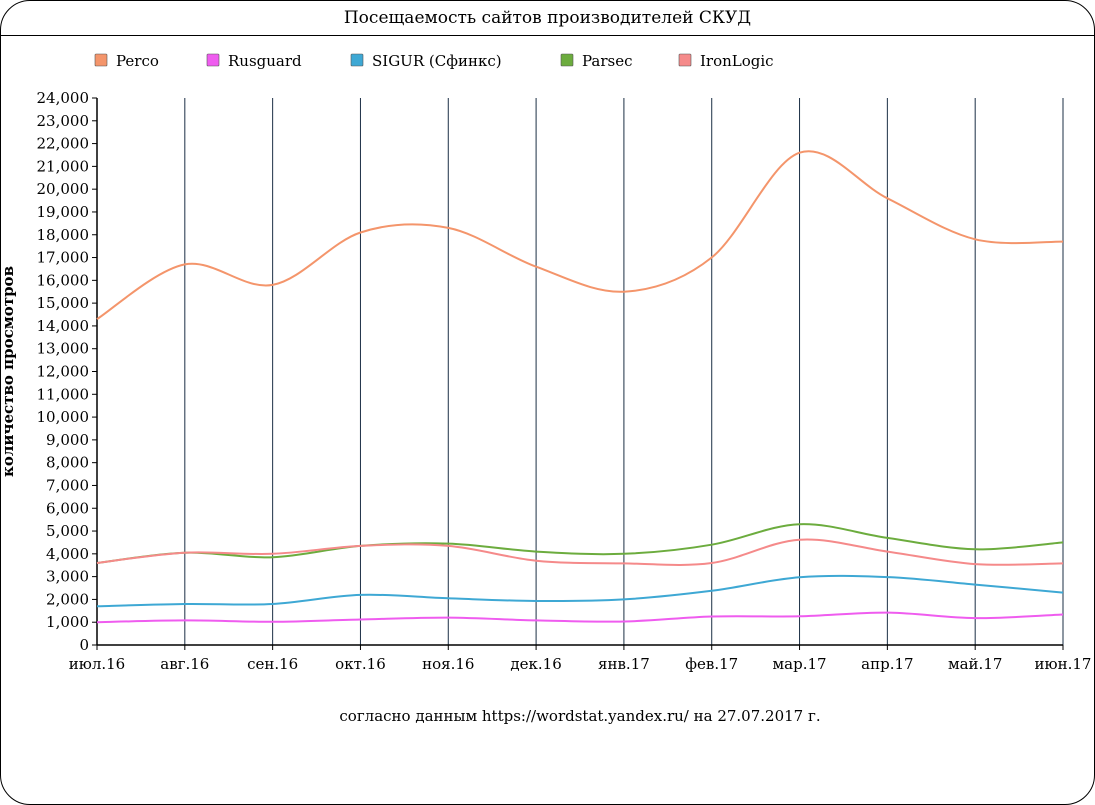  What do you see at coordinates (265, 61) in the screenshot?
I see `legend-label: Rusguard` at bounding box center [265, 61].